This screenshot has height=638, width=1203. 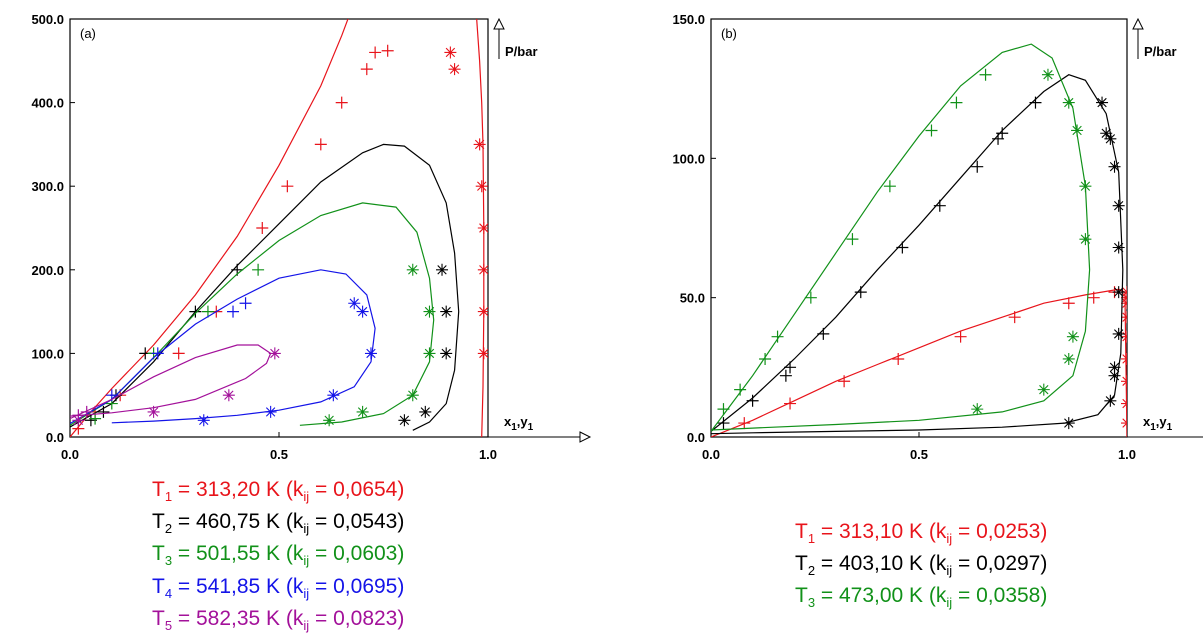 I want to click on legend-entry-3: T3 = 473,00 K (kij = 0,0358), so click(x=921, y=597).